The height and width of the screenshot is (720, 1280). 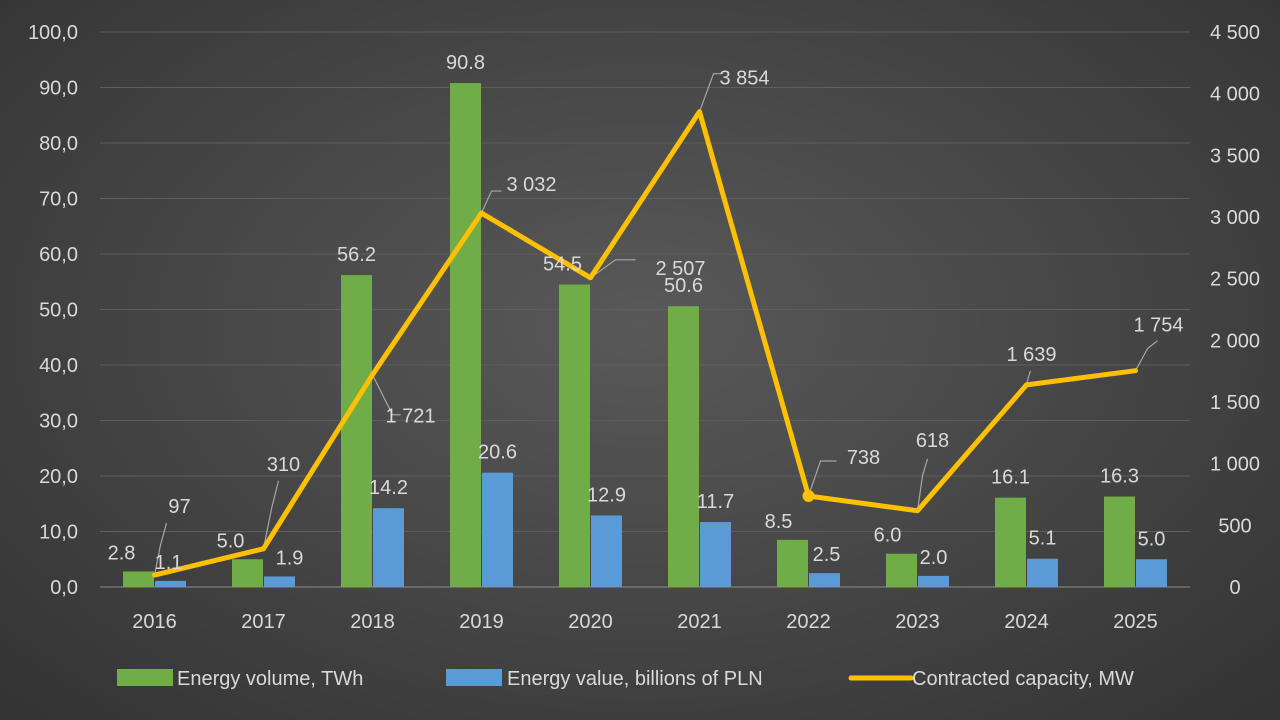 What do you see at coordinates (231, 541) in the screenshot?
I see `data-label-energy-volume: 5.0` at bounding box center [231, 541].